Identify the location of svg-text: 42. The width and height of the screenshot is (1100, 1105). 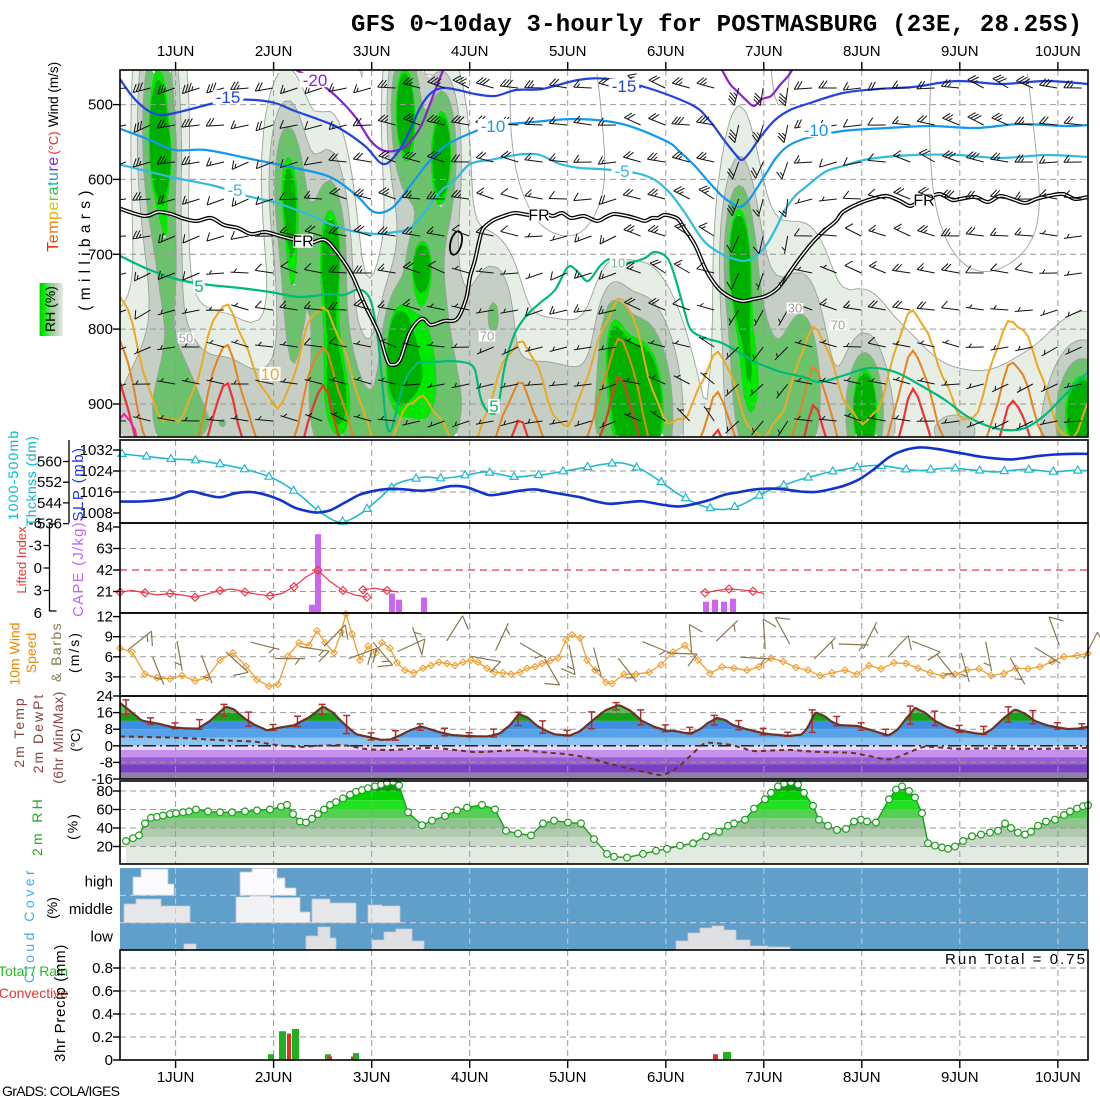
(104, 570).